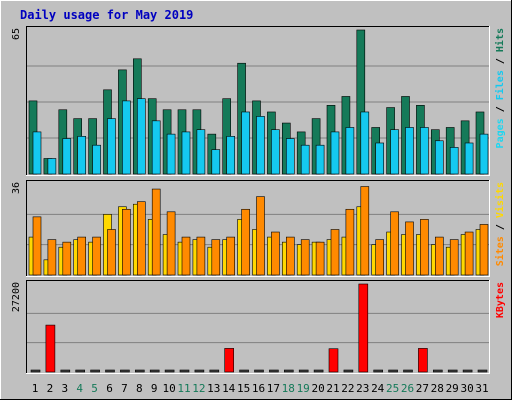  Describe the element at coordinates (500, 133) in the screenshot. I see `legend-entry-pages: Pages` at that location.